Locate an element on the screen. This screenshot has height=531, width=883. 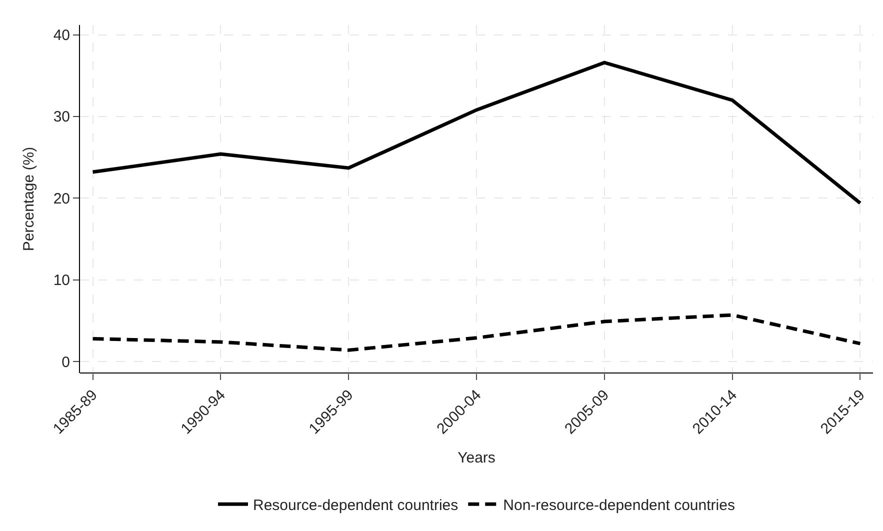
y-tick-label: 0 is located at coordinates (66, 362).